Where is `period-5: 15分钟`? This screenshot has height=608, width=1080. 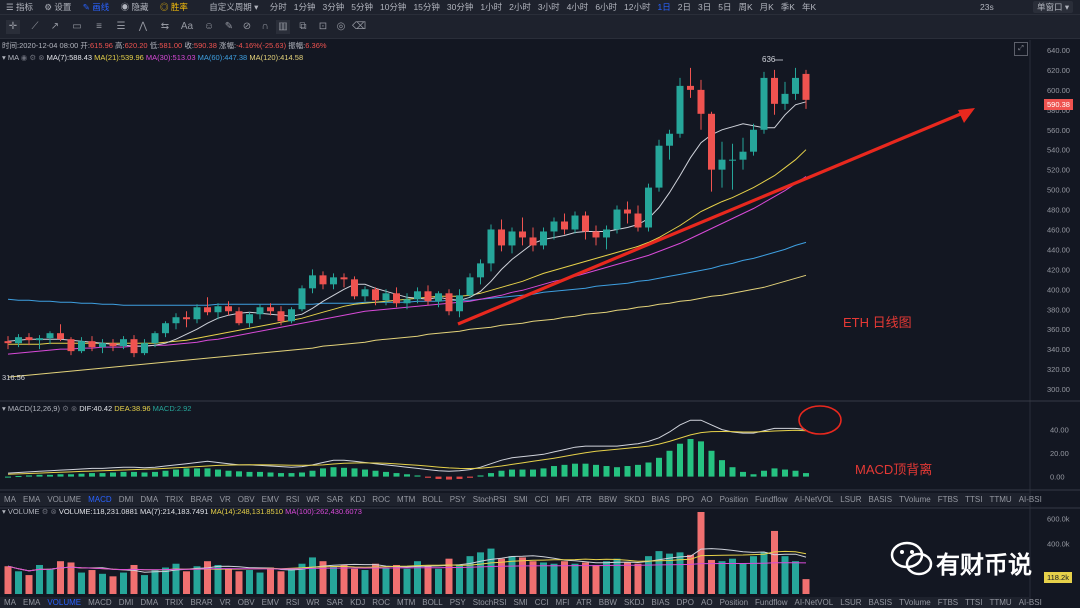 period-5: 15分钟 is located at coordinates (426, 7).